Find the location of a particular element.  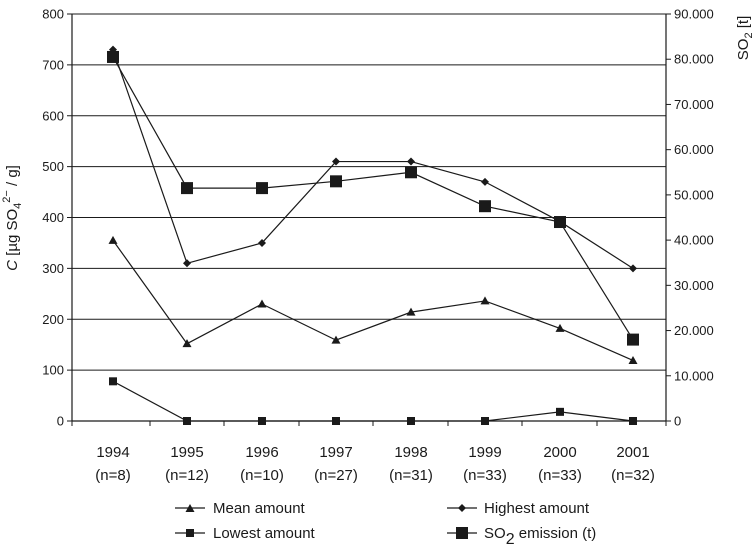

left-tick-label: 0 is located at coordinates (60, 421).